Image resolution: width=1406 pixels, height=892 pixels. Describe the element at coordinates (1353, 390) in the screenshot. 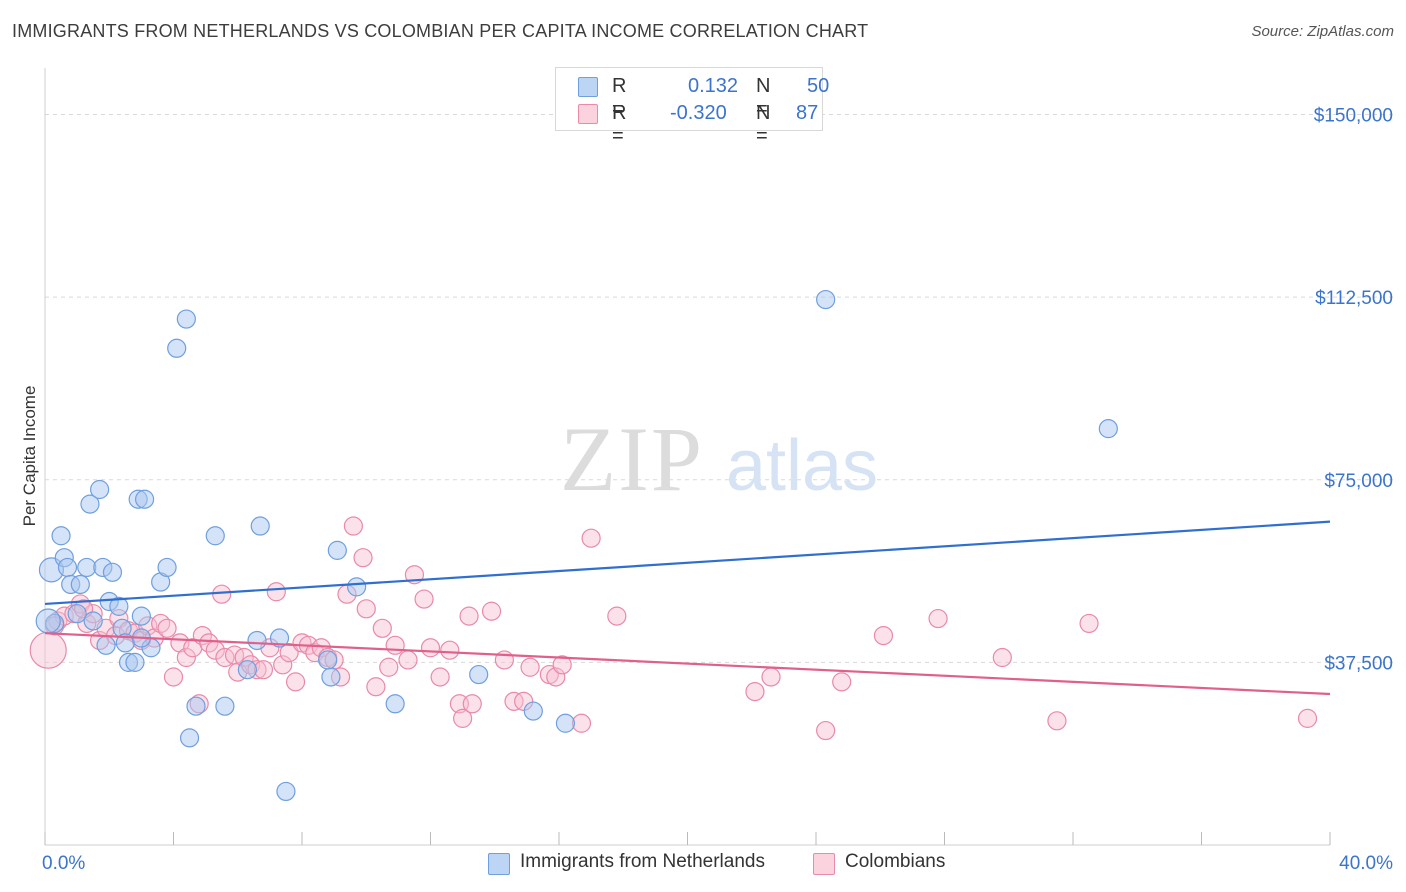

I see `y-tick-labels: $37,500 $75,000 $112,500 $150,000` at that location.